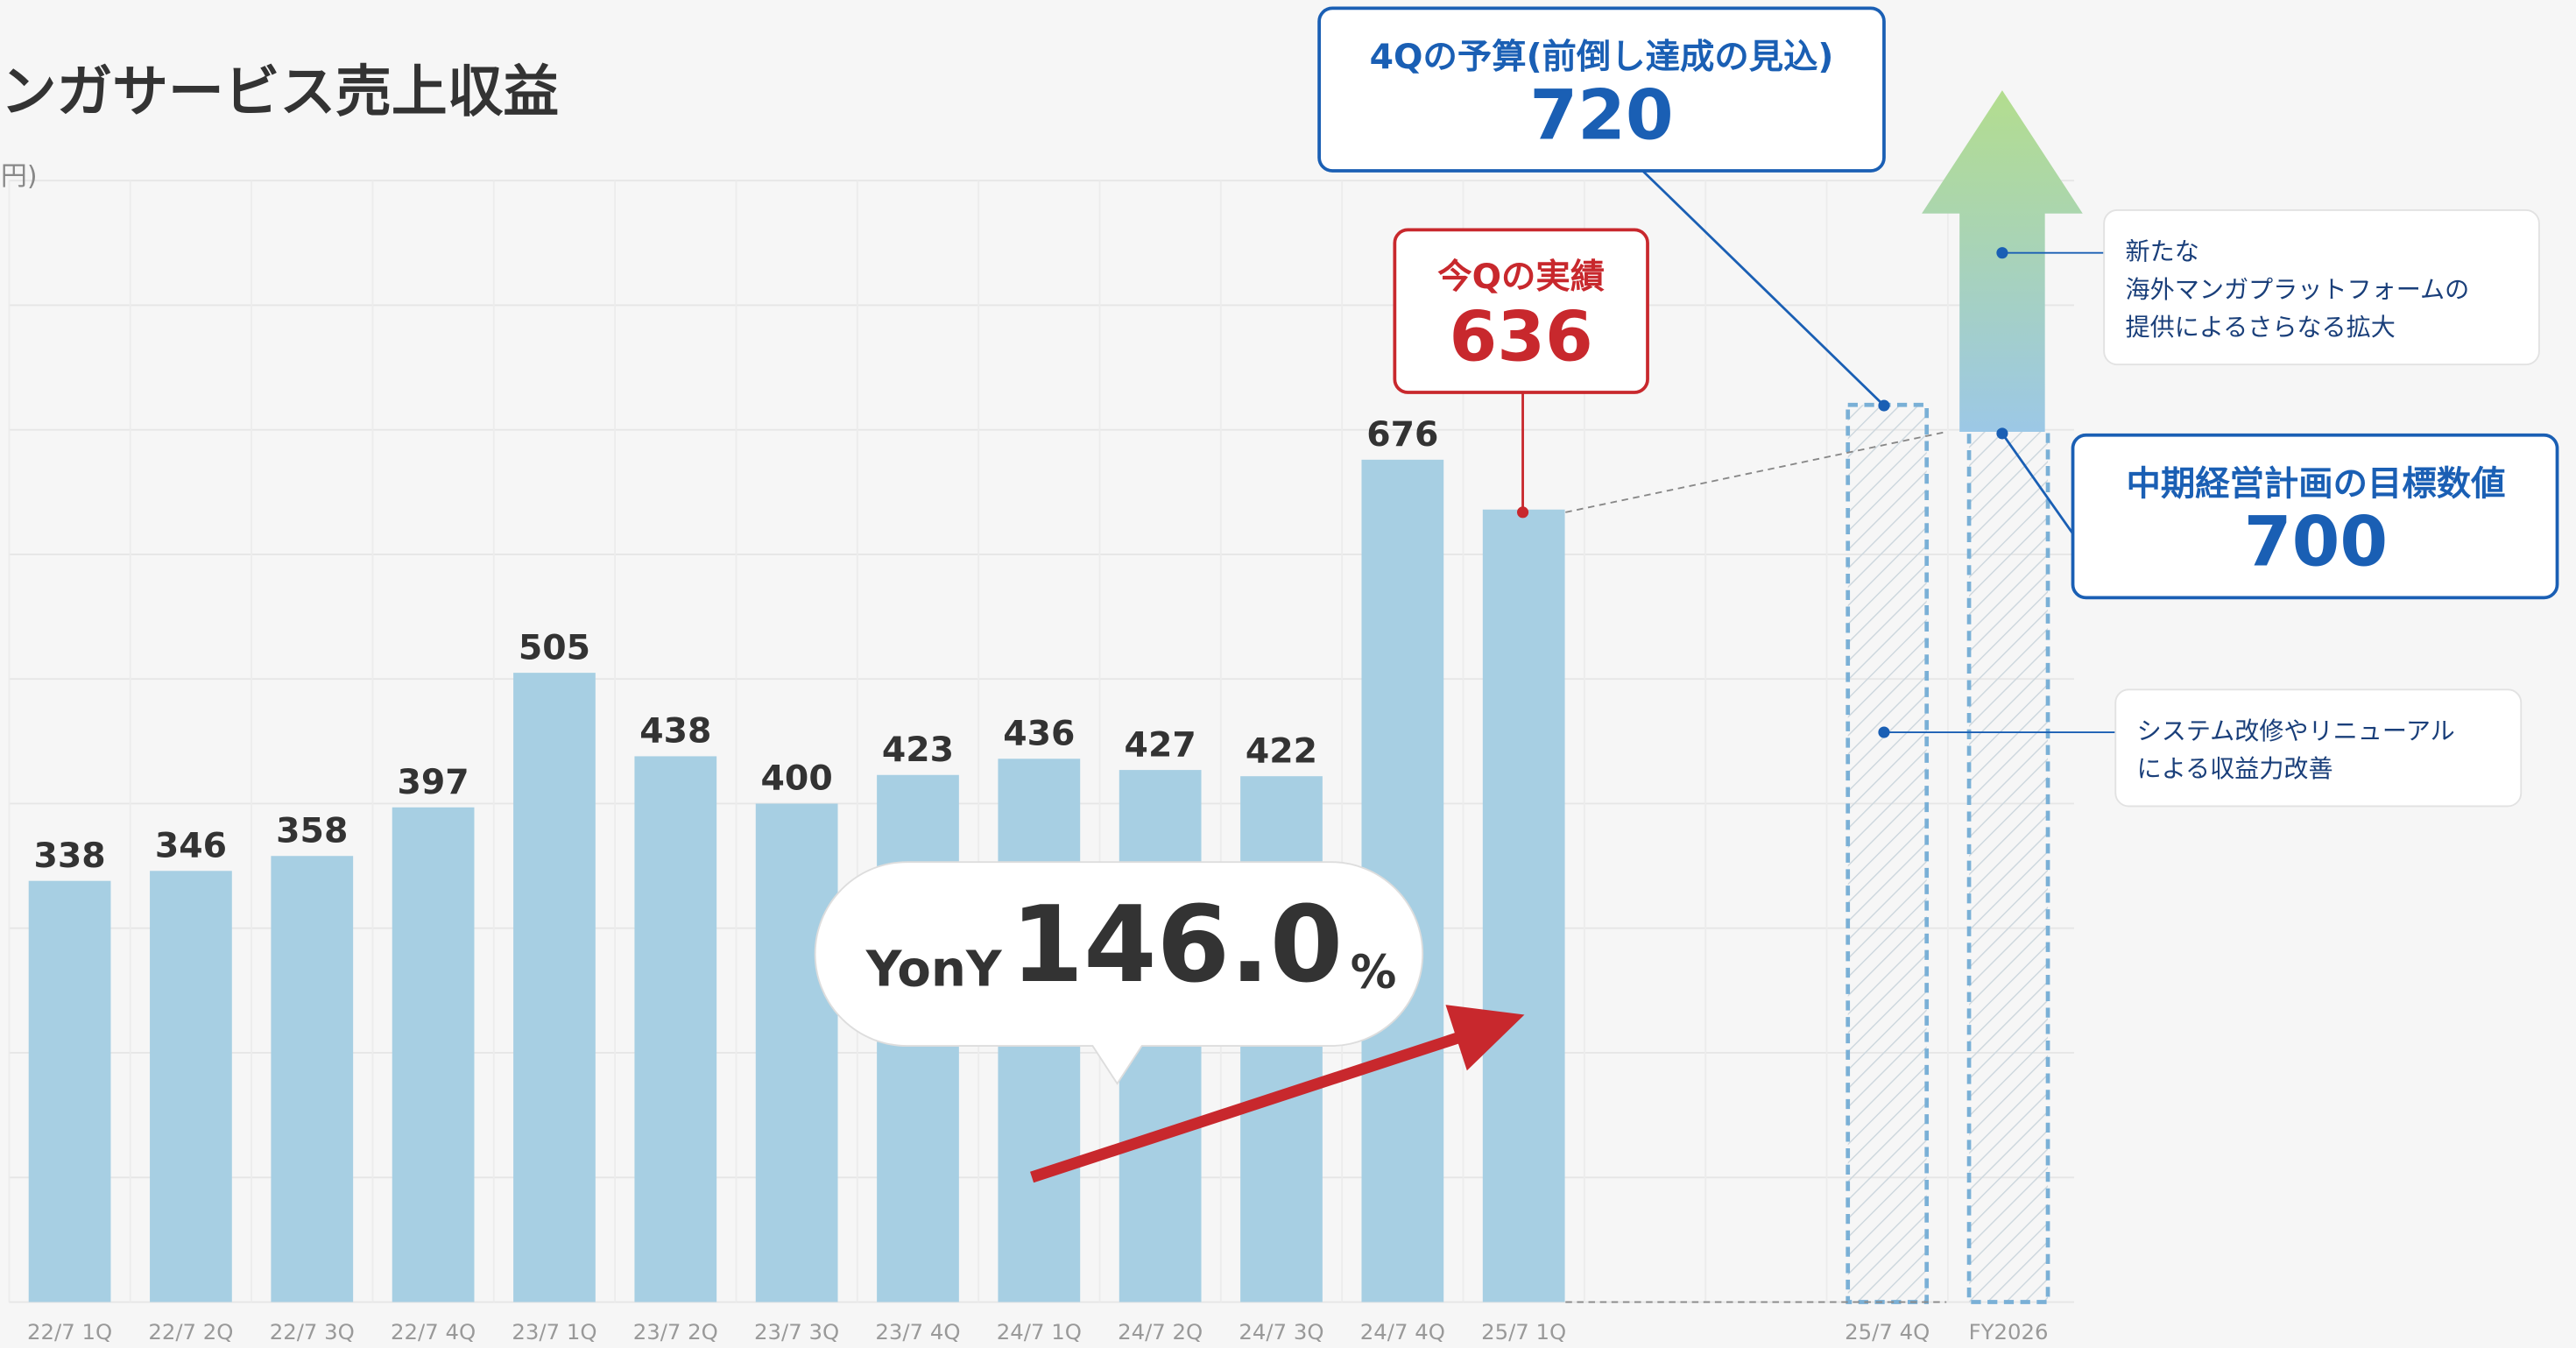  I want to click on x-tick-label: 23/7 2Q, so click(675, 1331).